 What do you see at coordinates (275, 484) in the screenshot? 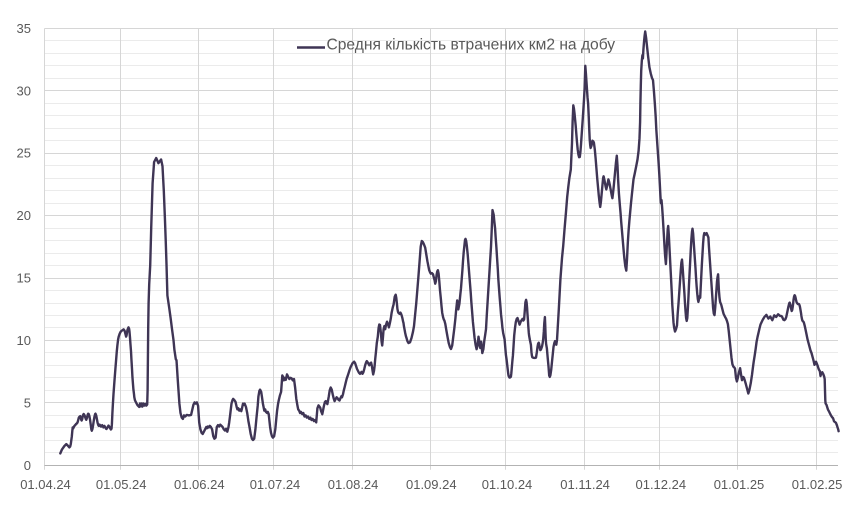
I see `svg-text: 01.07.24` at bounding box center [275, 484].